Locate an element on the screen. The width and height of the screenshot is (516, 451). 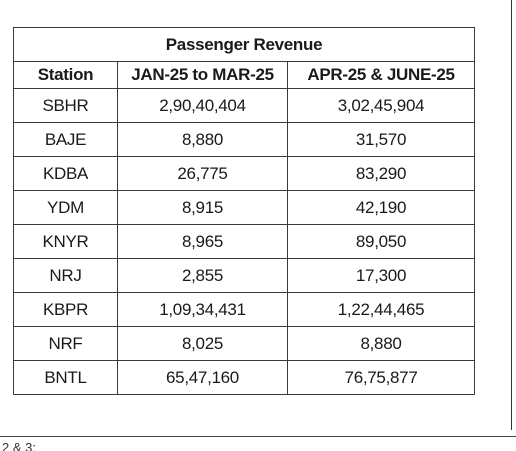
table-row: YDM 8,915 42,190 is located at coordinates (244, 207).